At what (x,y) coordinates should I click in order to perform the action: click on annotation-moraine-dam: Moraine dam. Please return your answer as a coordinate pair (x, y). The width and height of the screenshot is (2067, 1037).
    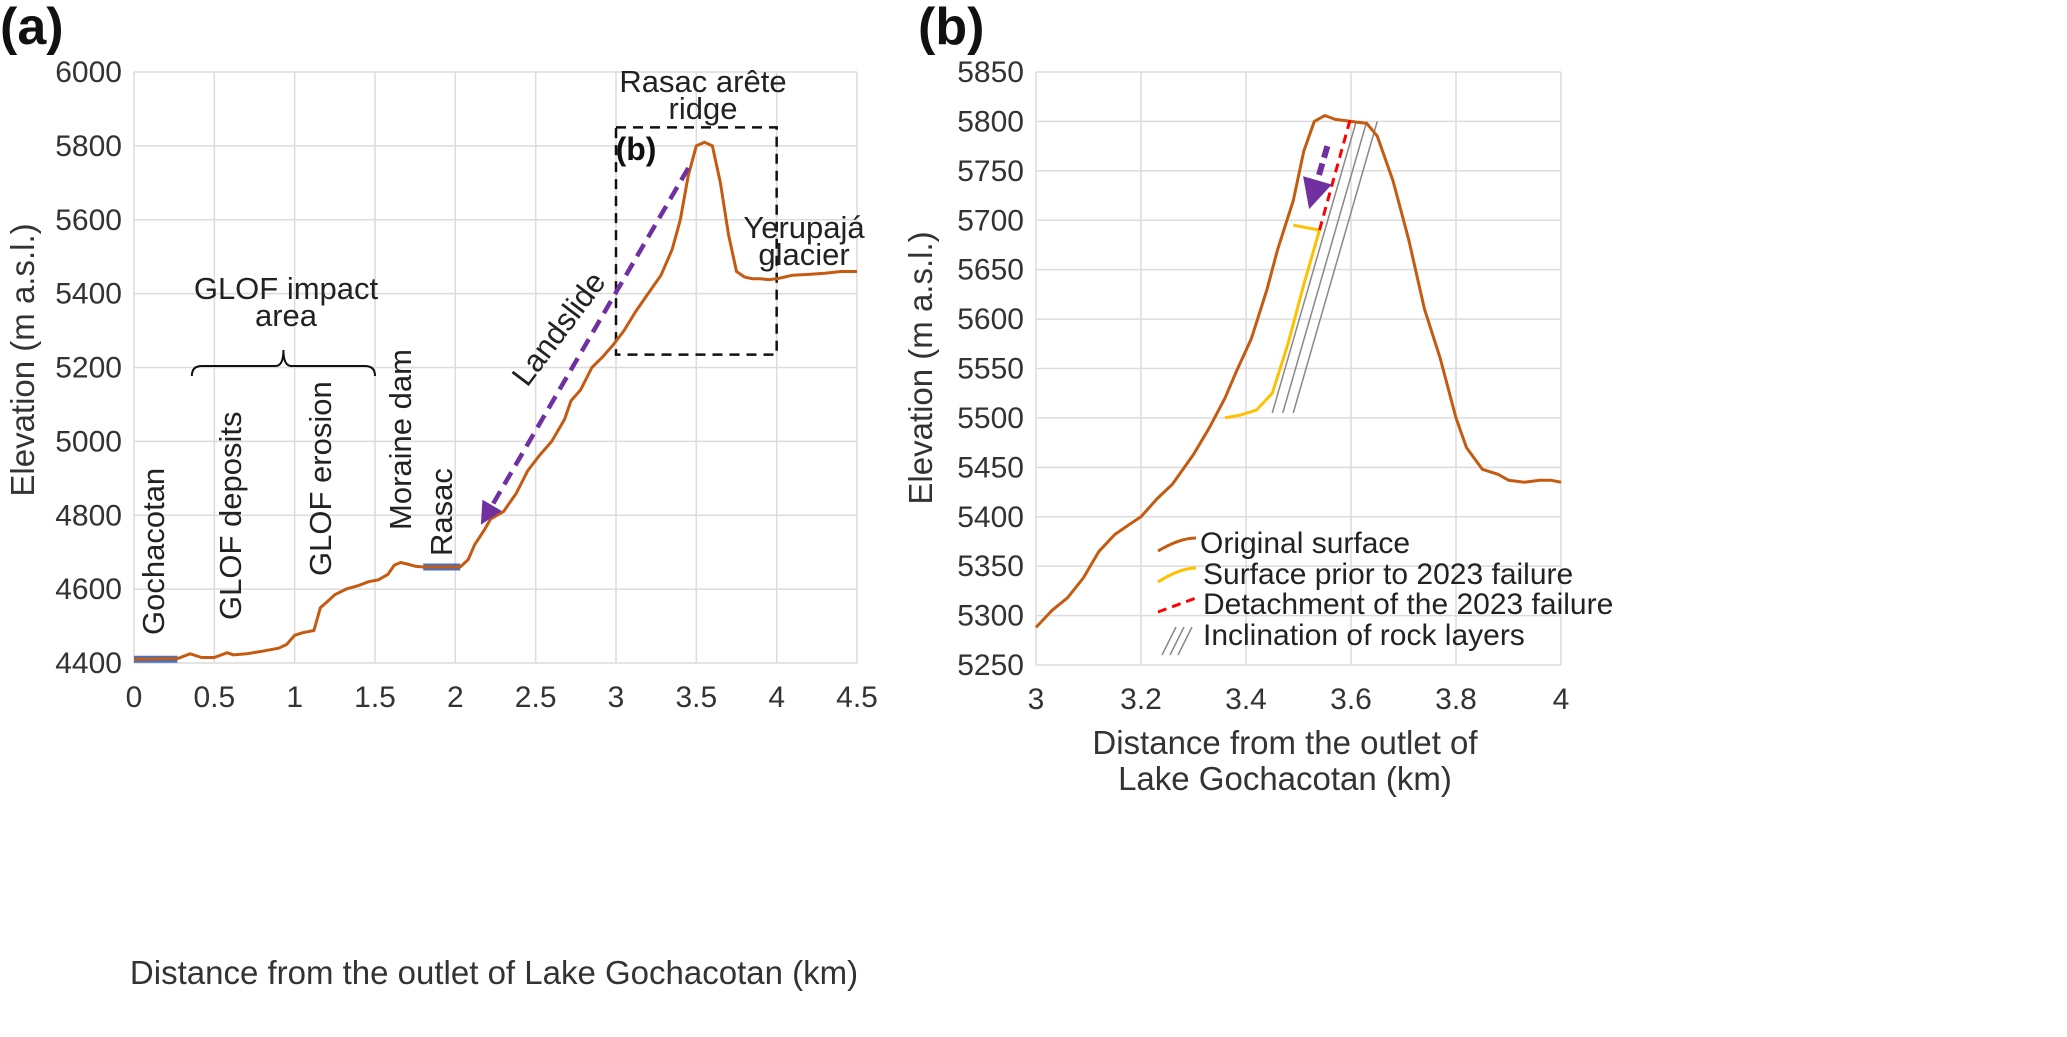
    Looking at the image, I should click on (400, 439).